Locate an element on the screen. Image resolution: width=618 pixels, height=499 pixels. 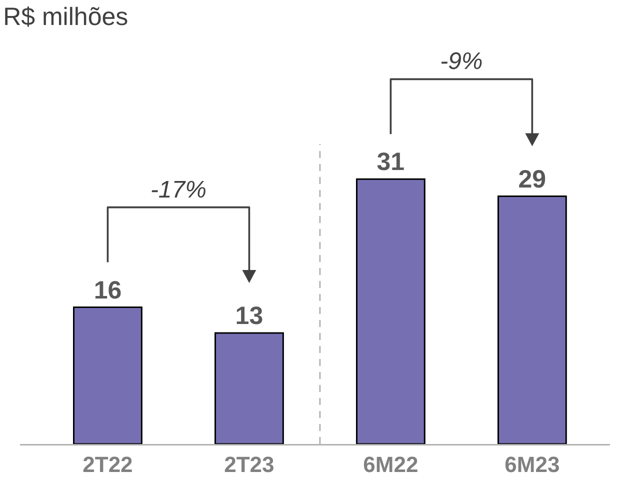
x-tick-label: 2T23 is located at coordinates (249, 464).